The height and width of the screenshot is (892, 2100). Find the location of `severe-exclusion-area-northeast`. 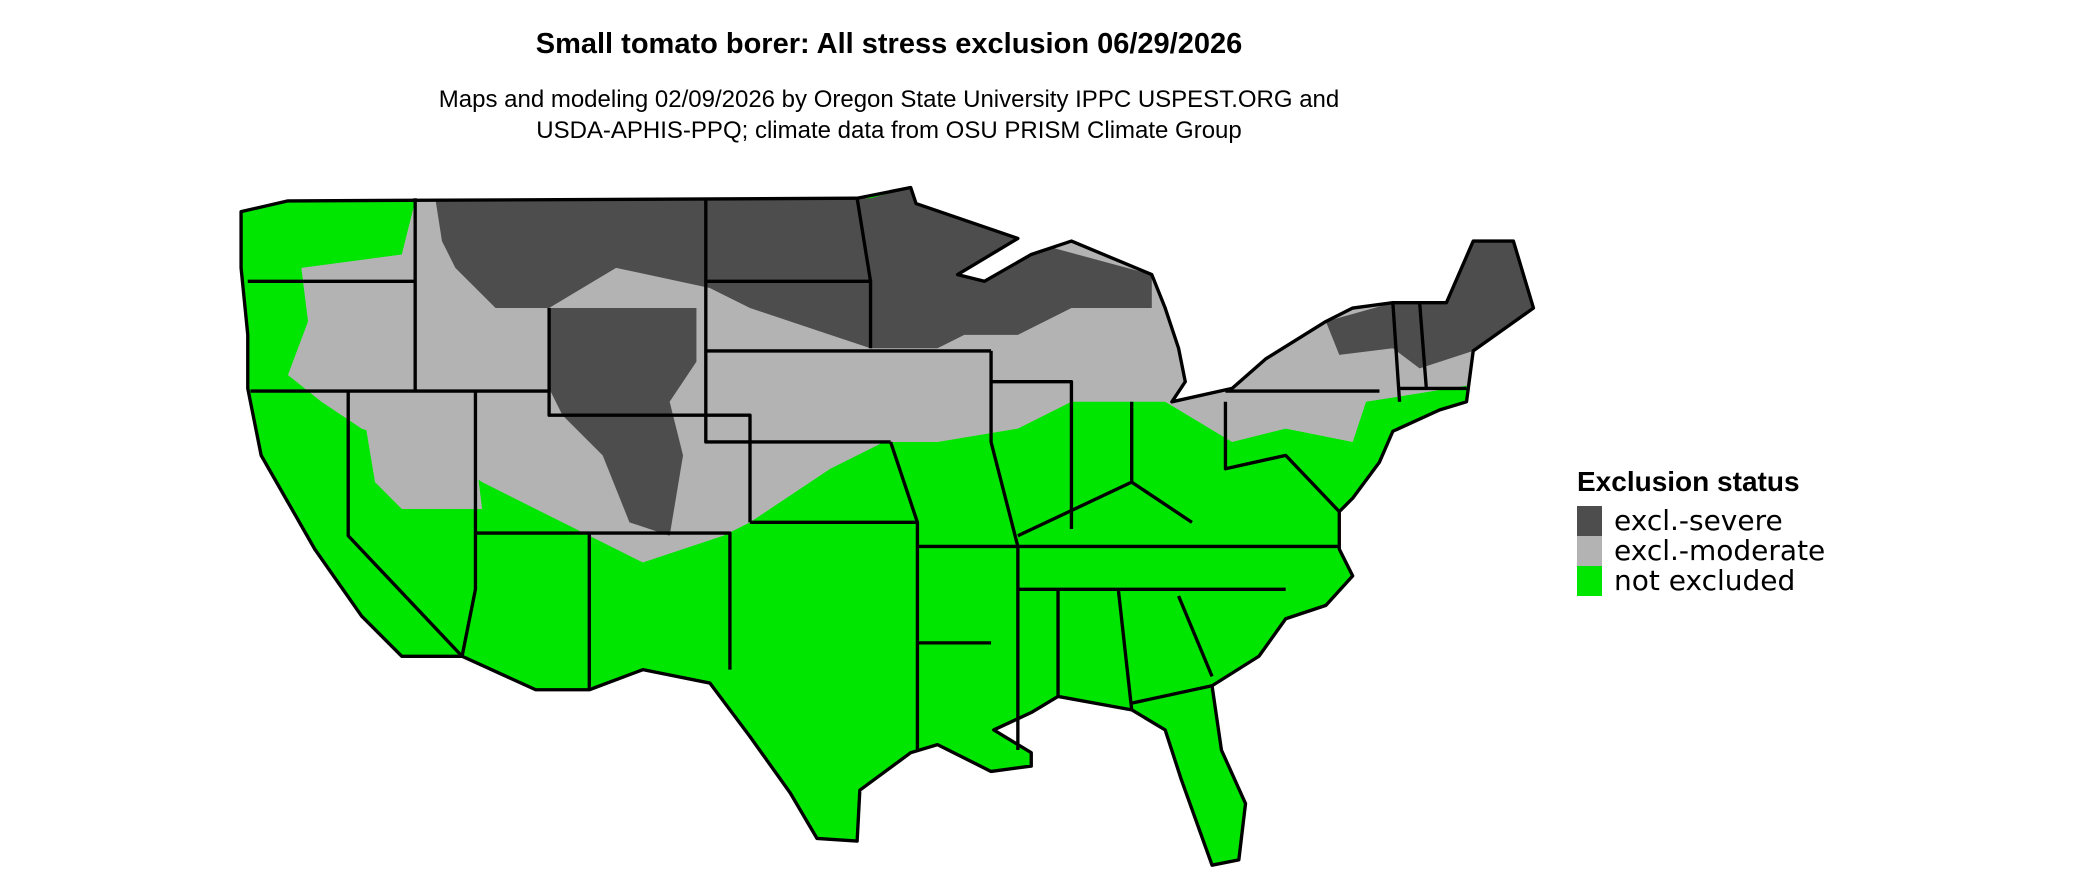

severe-exclusion-area-northeast is located at coordinates (1429, 305).